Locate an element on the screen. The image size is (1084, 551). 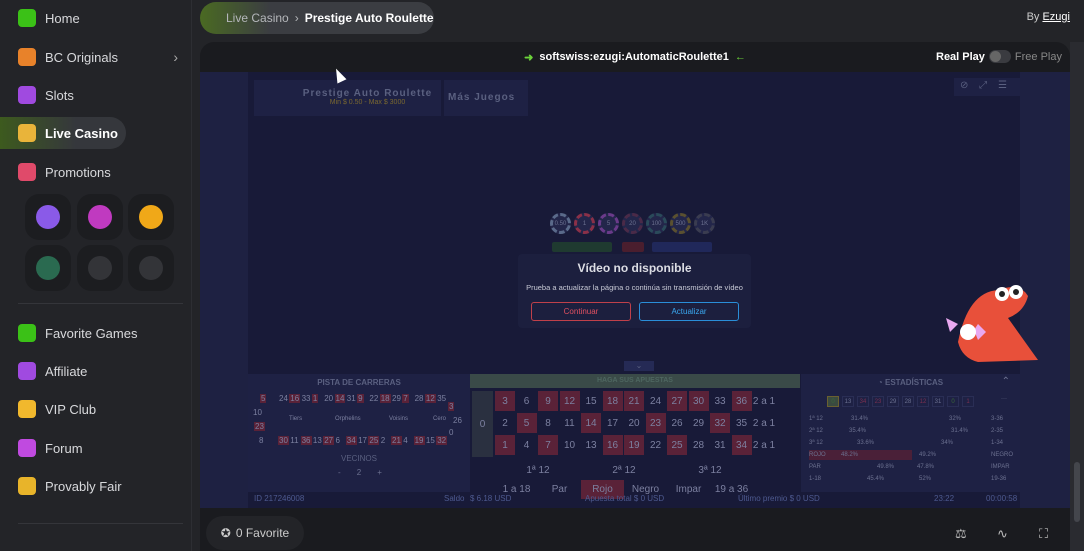
racetrack-number: 25 is located at coordinates (374, 440).